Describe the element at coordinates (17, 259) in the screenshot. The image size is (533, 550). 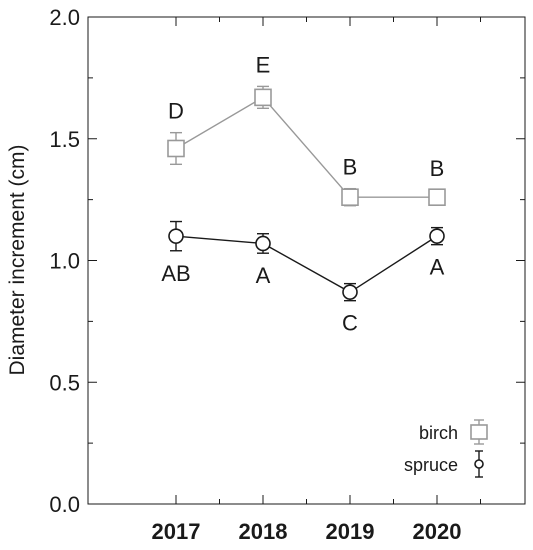
I see `y-axis-title: Diameter increment (cm)` at that location.